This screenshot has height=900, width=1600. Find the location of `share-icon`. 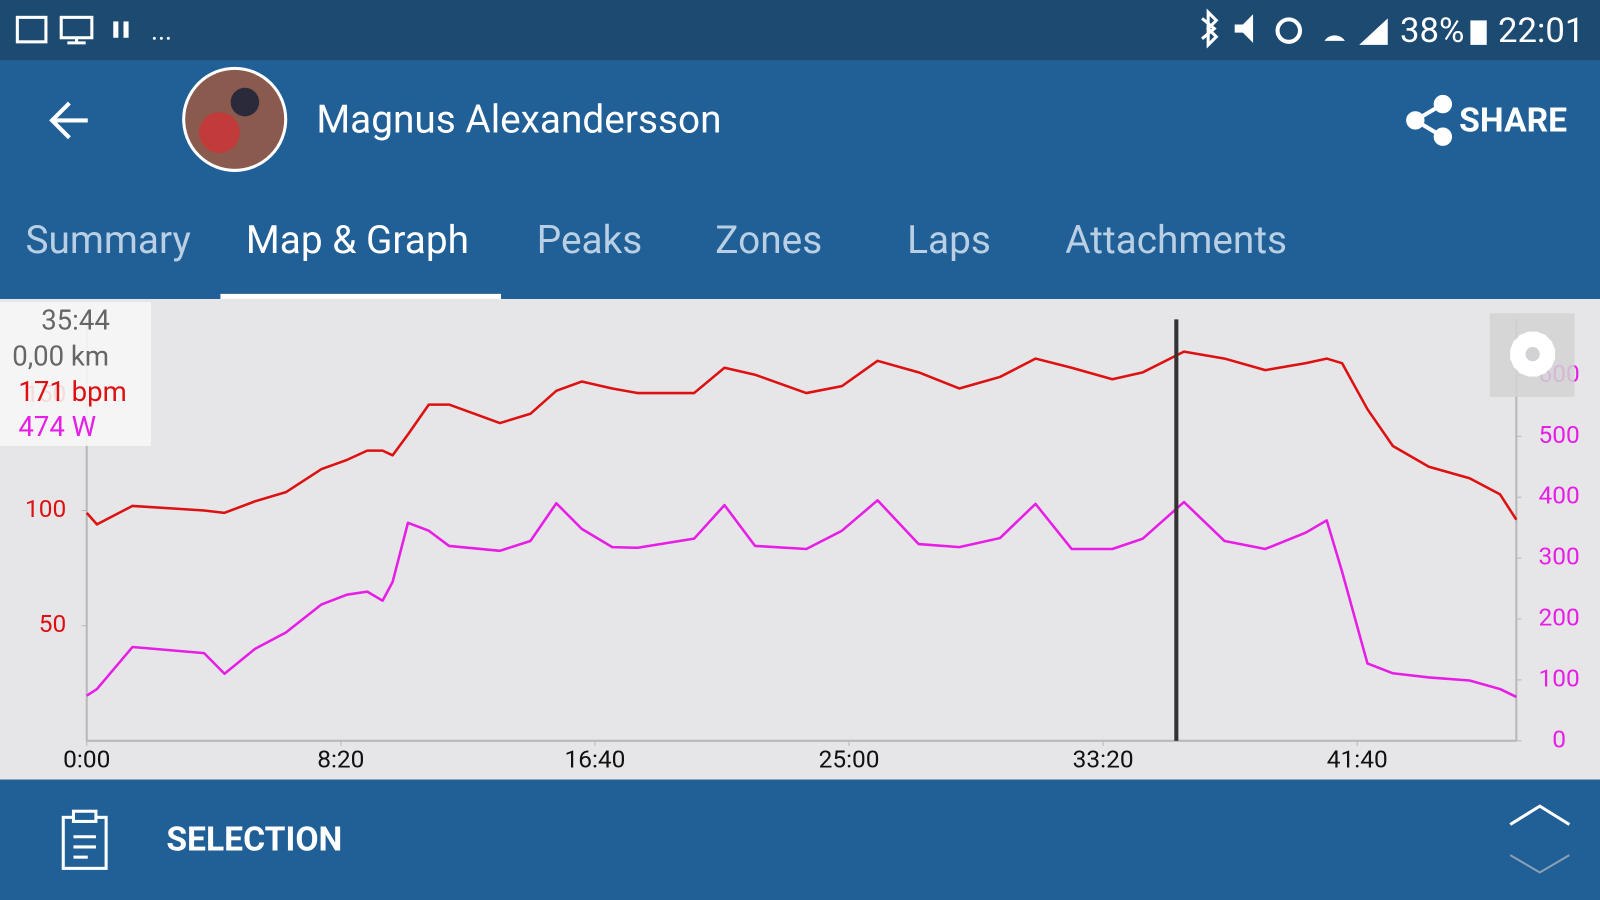

share-icon is located at coordinates (1429, 120).